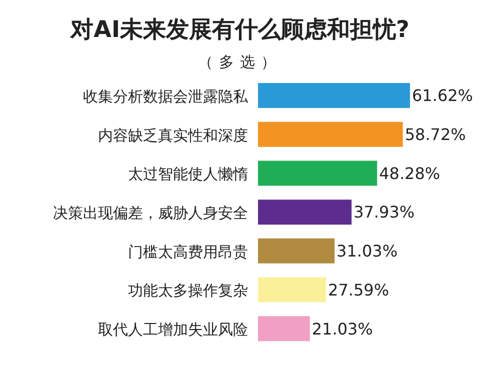  Describe the element at coordinates (173, 329) in the screenshot. I see `y-tick-label: 取代人工增加失业风险` at that location.